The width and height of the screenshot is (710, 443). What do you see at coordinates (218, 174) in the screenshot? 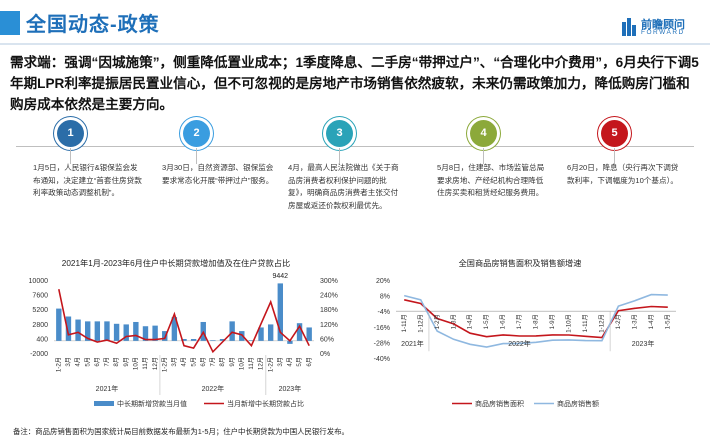
I see `timeline-event-2: 3月30日，自然资源部、银保监会要求常态化开展“带押过户”服务。` at bounding box center [218, 174].